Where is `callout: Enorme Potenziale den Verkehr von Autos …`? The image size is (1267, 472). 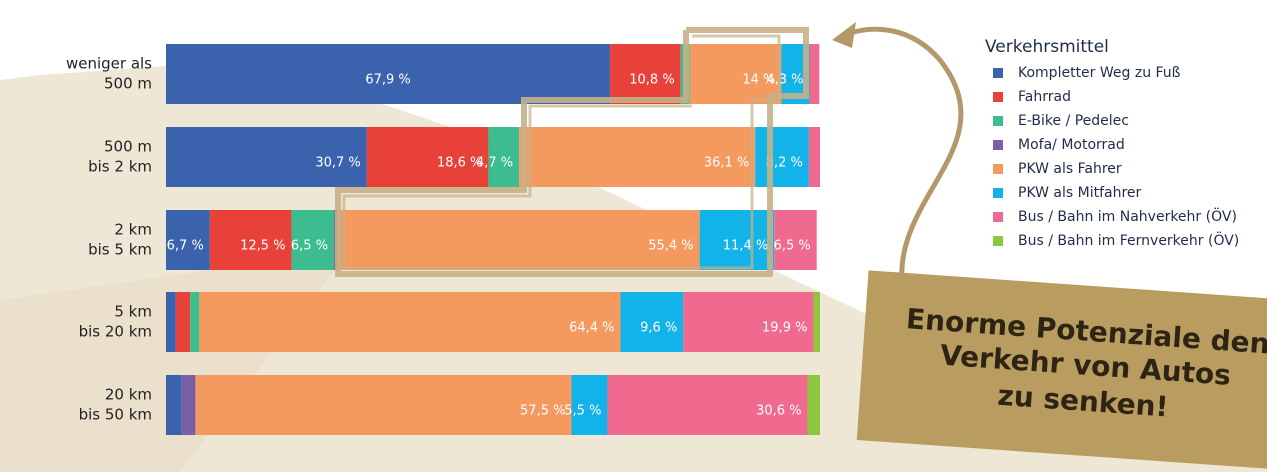 callout: Enorme Potenziale den Verkehr von Autos … is located at coordinates (1061, 370).